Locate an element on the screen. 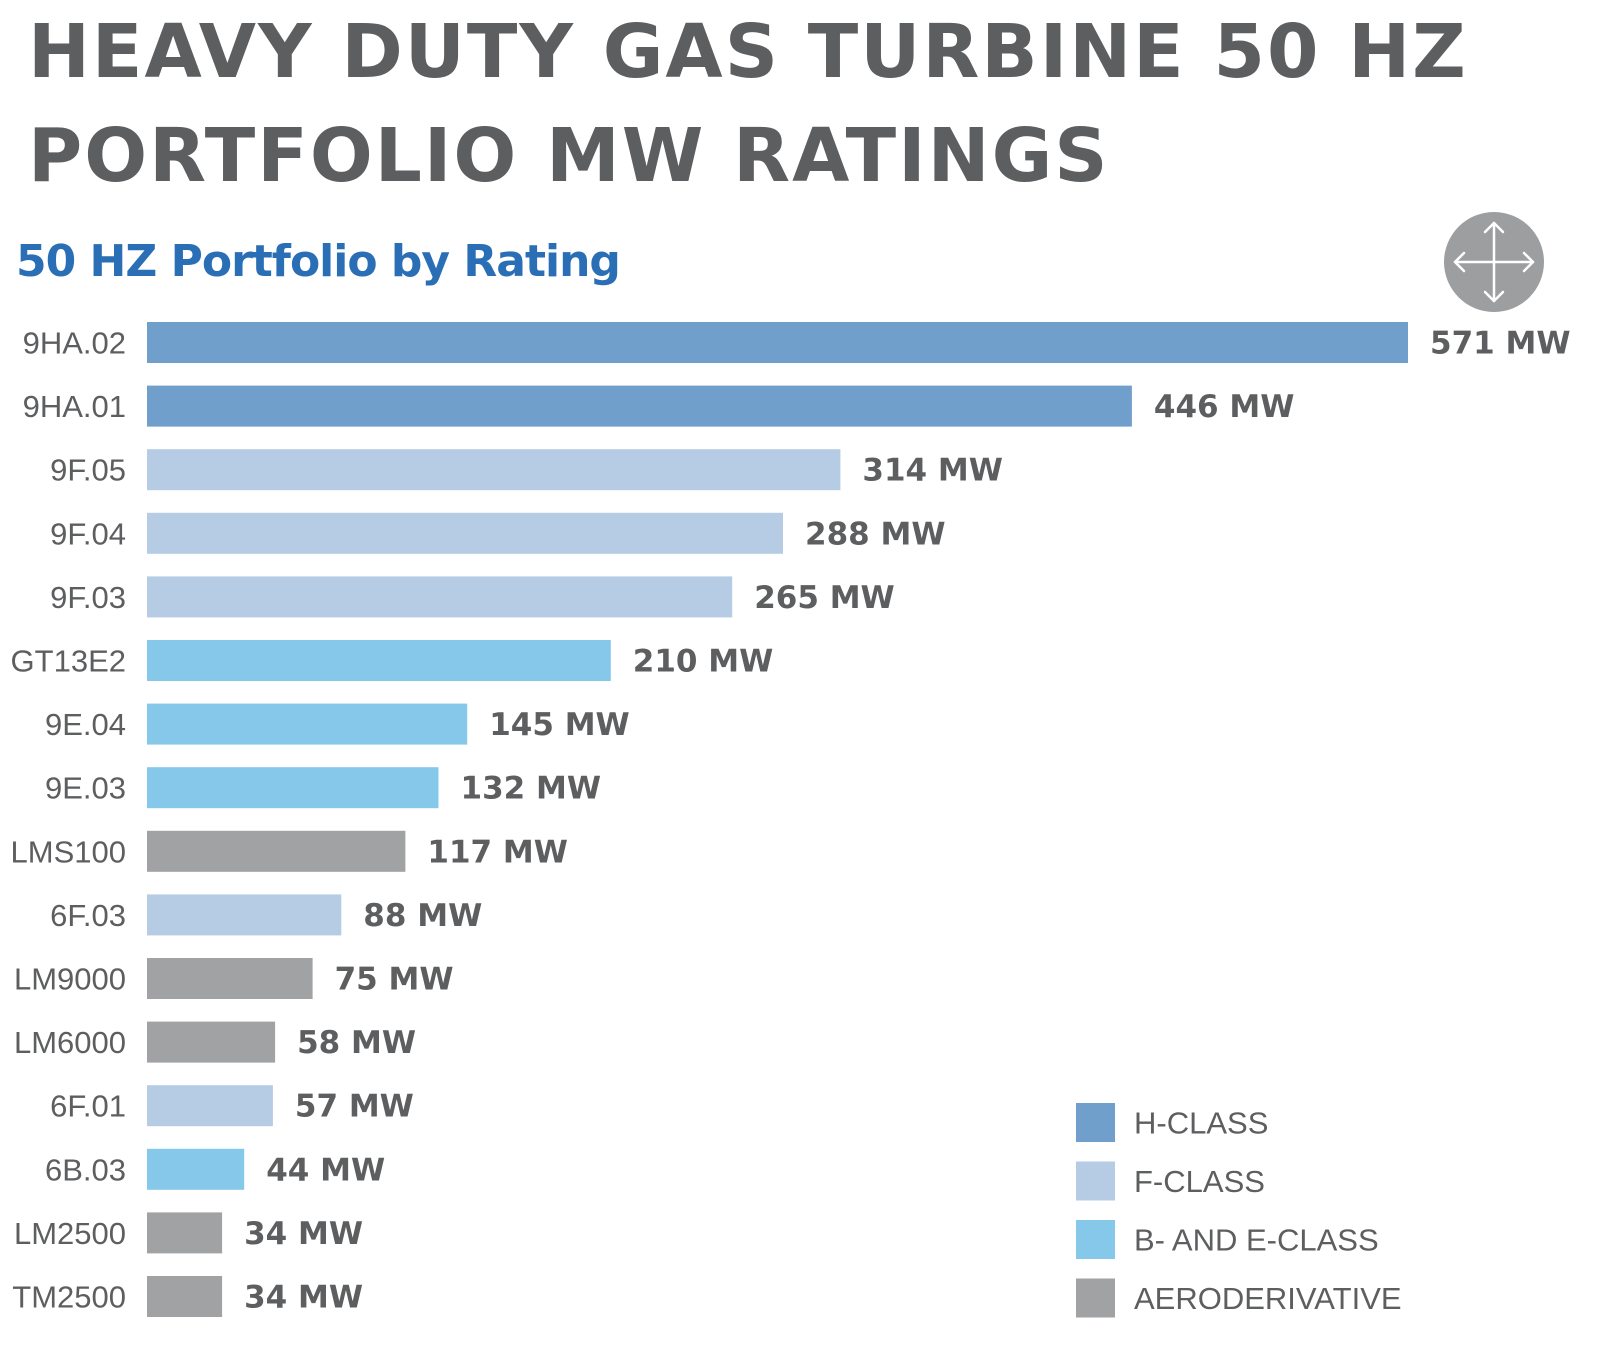  value-label: 265 MW is located at coordinates (824, 598).